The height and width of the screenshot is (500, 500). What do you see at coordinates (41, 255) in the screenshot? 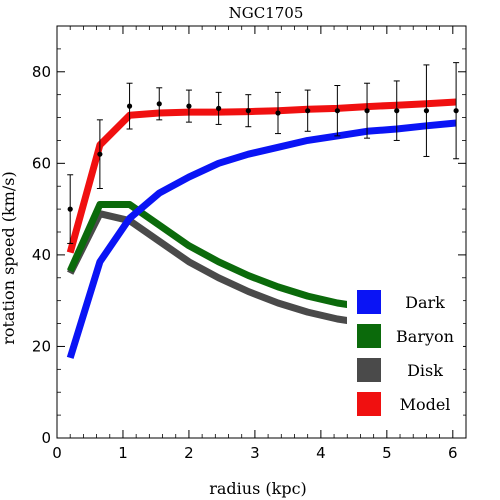
I see `y-tick-label: 40` at bounding box center [41, 255].